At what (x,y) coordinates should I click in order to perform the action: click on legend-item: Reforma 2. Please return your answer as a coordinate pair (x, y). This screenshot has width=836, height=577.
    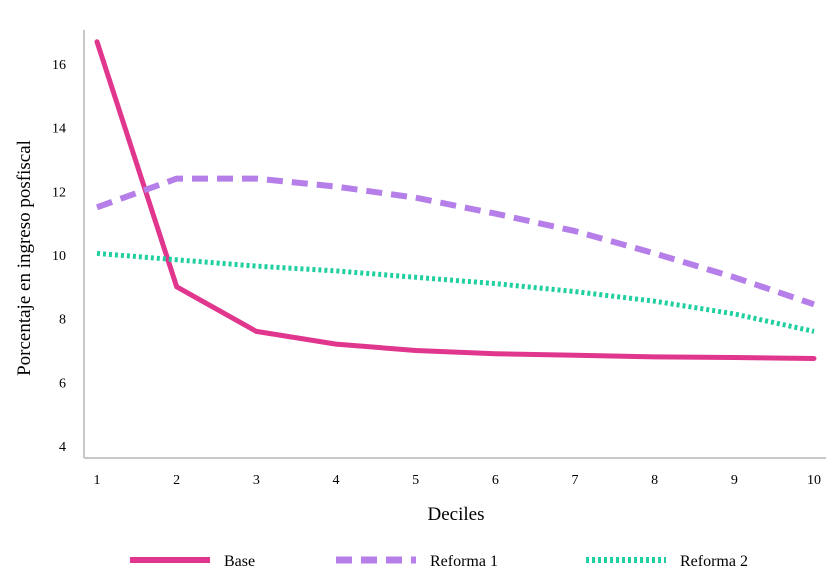
    Looking at the image, I should click on (667, 561).